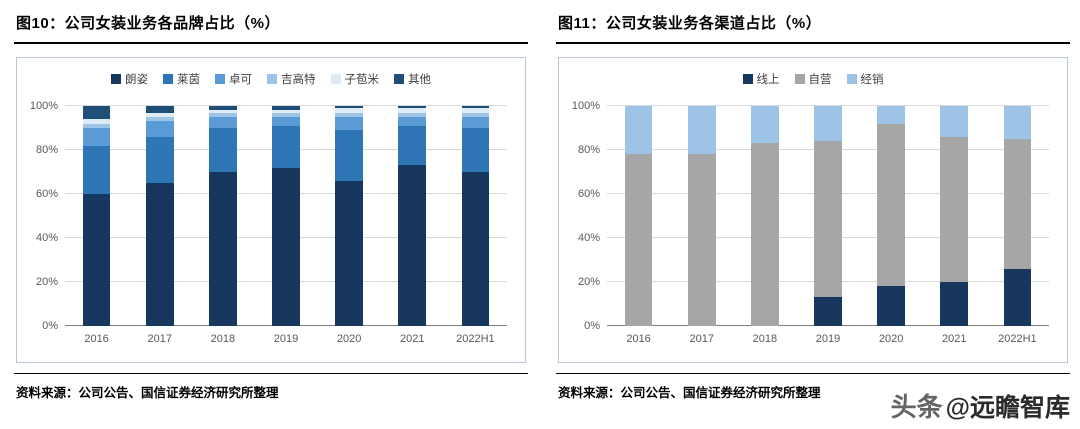 The width and height of the screenshot is (1080, 429). I want to click on source-note-brand: 资料来源：公司公告、国信证券经济研究所整理, so click(147, 393).